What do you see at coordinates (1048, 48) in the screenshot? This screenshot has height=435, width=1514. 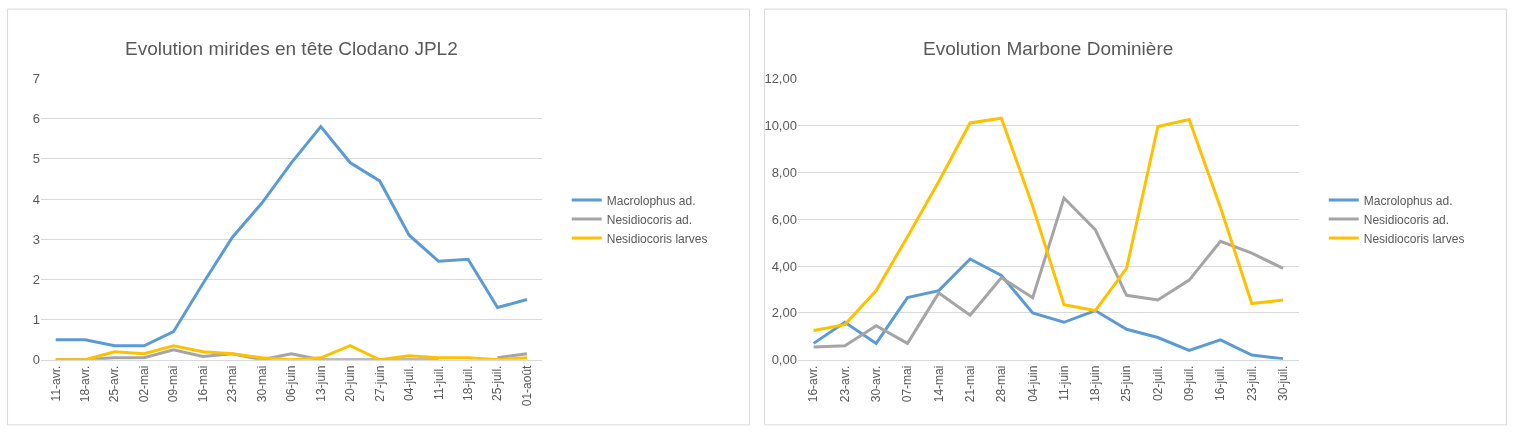 I see `chart-title: Evolution Marbone Dominière` at bounding box center [1048, 48].